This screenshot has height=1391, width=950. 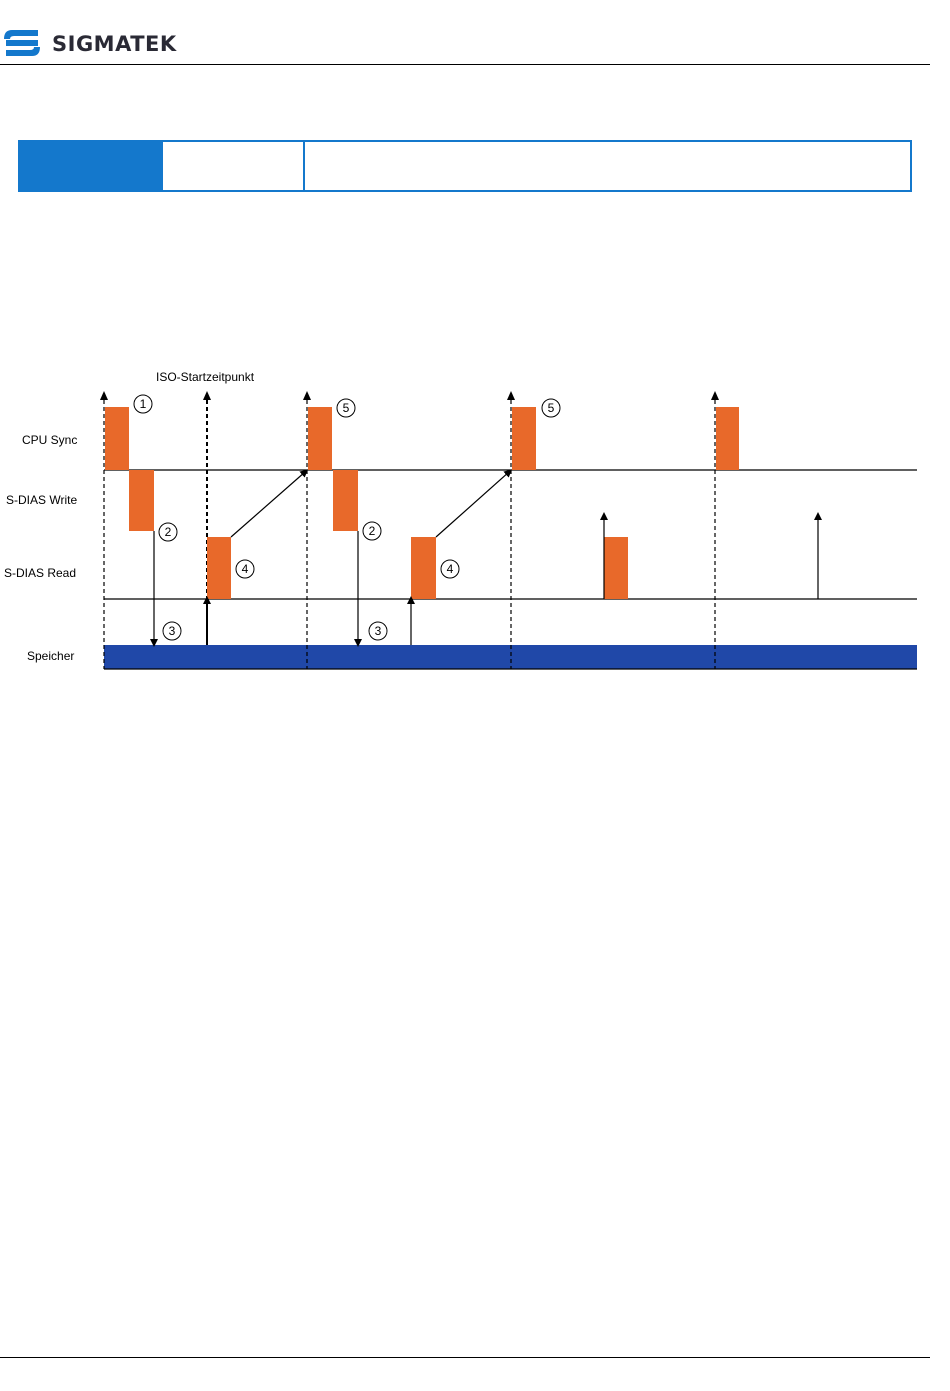 I want to click on row-label-sdias-read: S-DIAS Read, so click(x=40, y=573).